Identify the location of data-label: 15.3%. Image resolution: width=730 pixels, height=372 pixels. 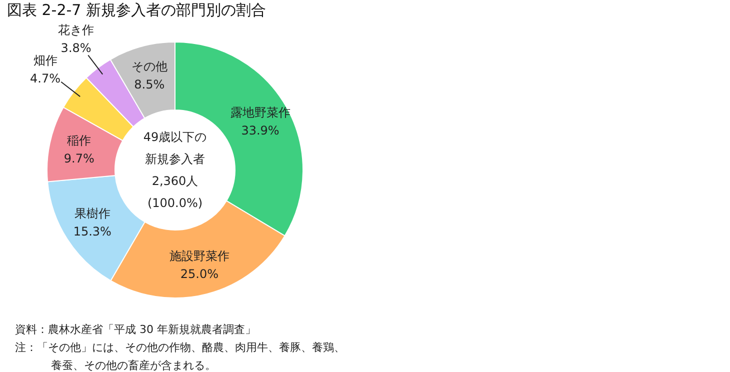
(92, 231).